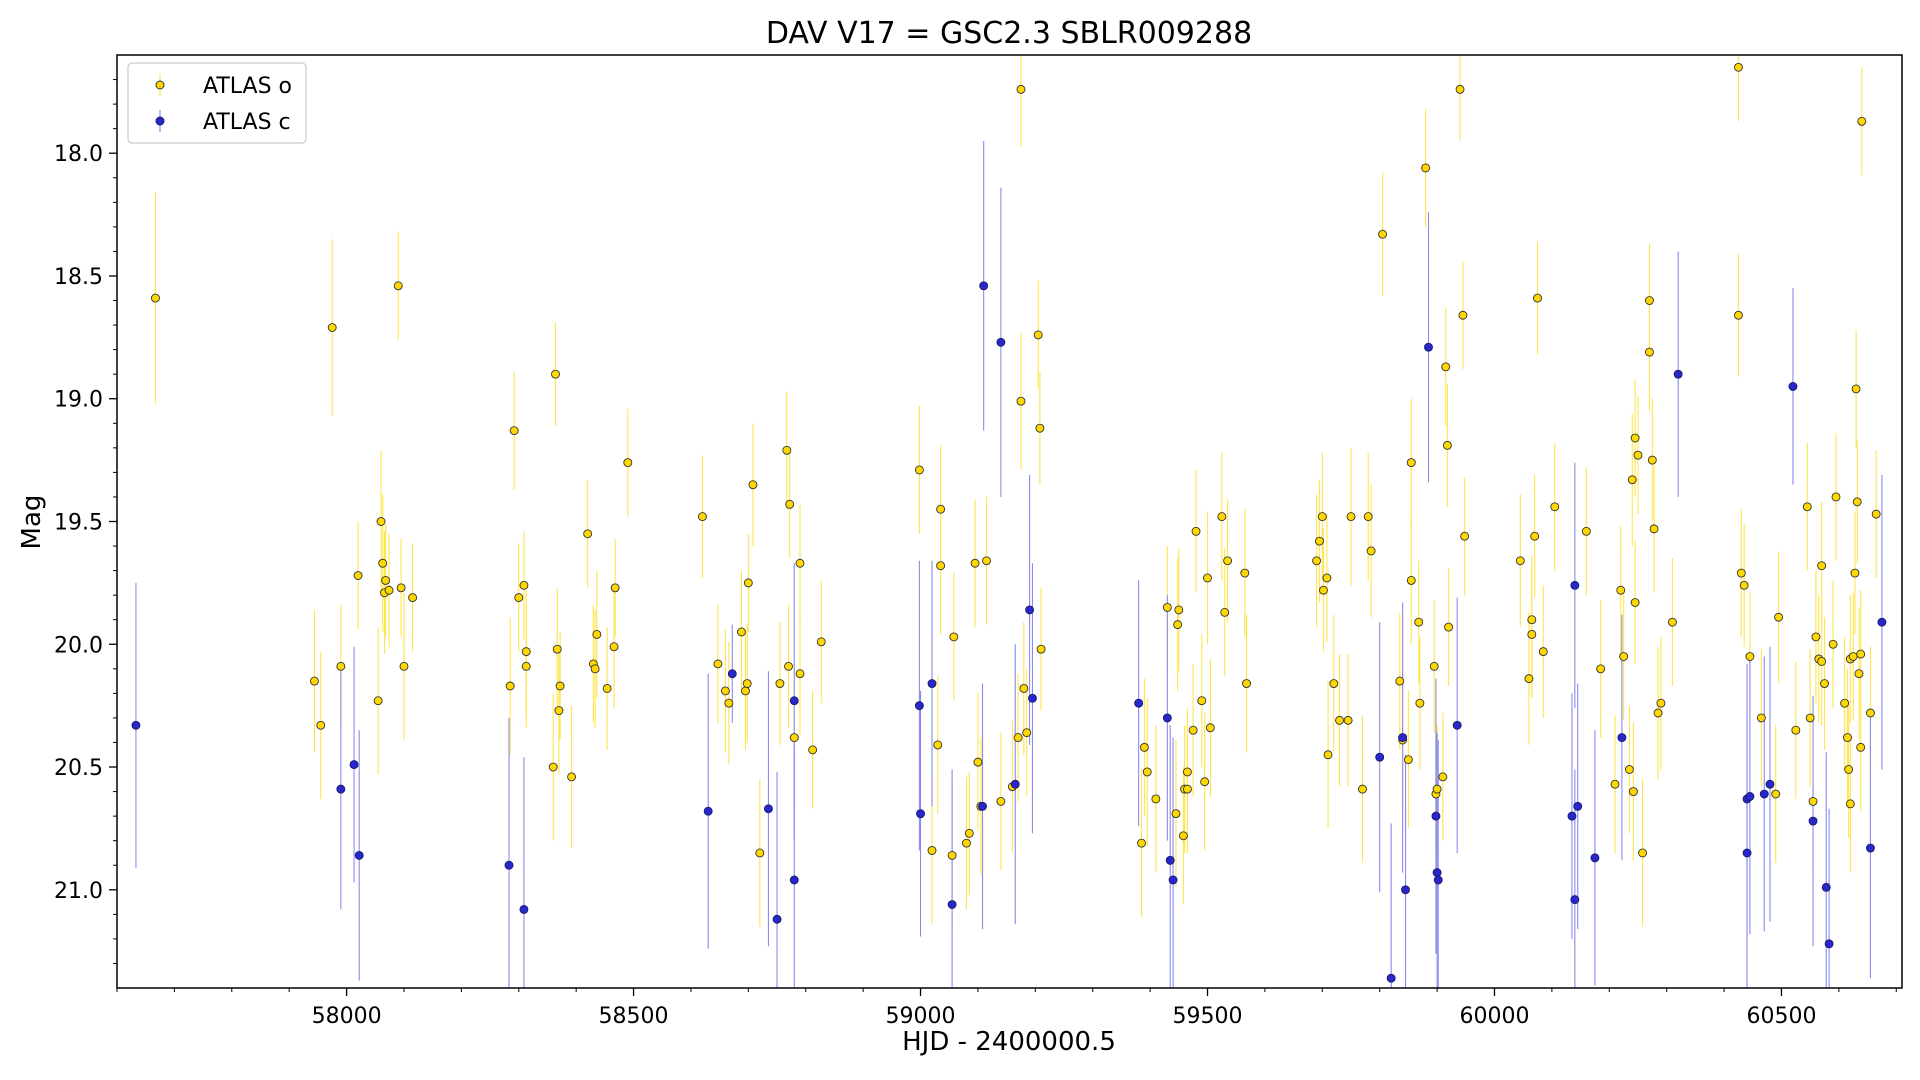 This screenshot has height=1080, width=1920. What do you see at coordinates (217, 103) in the screenshot?
I see `legend: ATLAS o ATLAS c` at bounding box center [217, 103].